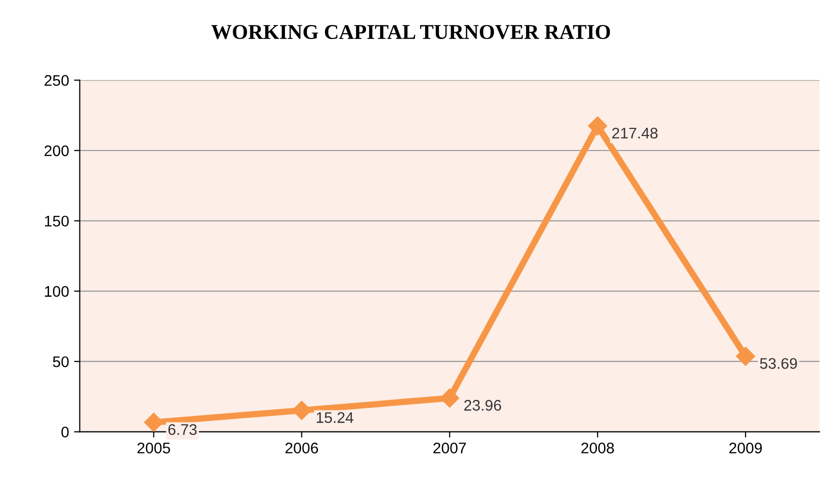  Describe the element at coordinates (483, 405) in the screenshot. I see `data-label: 23.96` at that location.